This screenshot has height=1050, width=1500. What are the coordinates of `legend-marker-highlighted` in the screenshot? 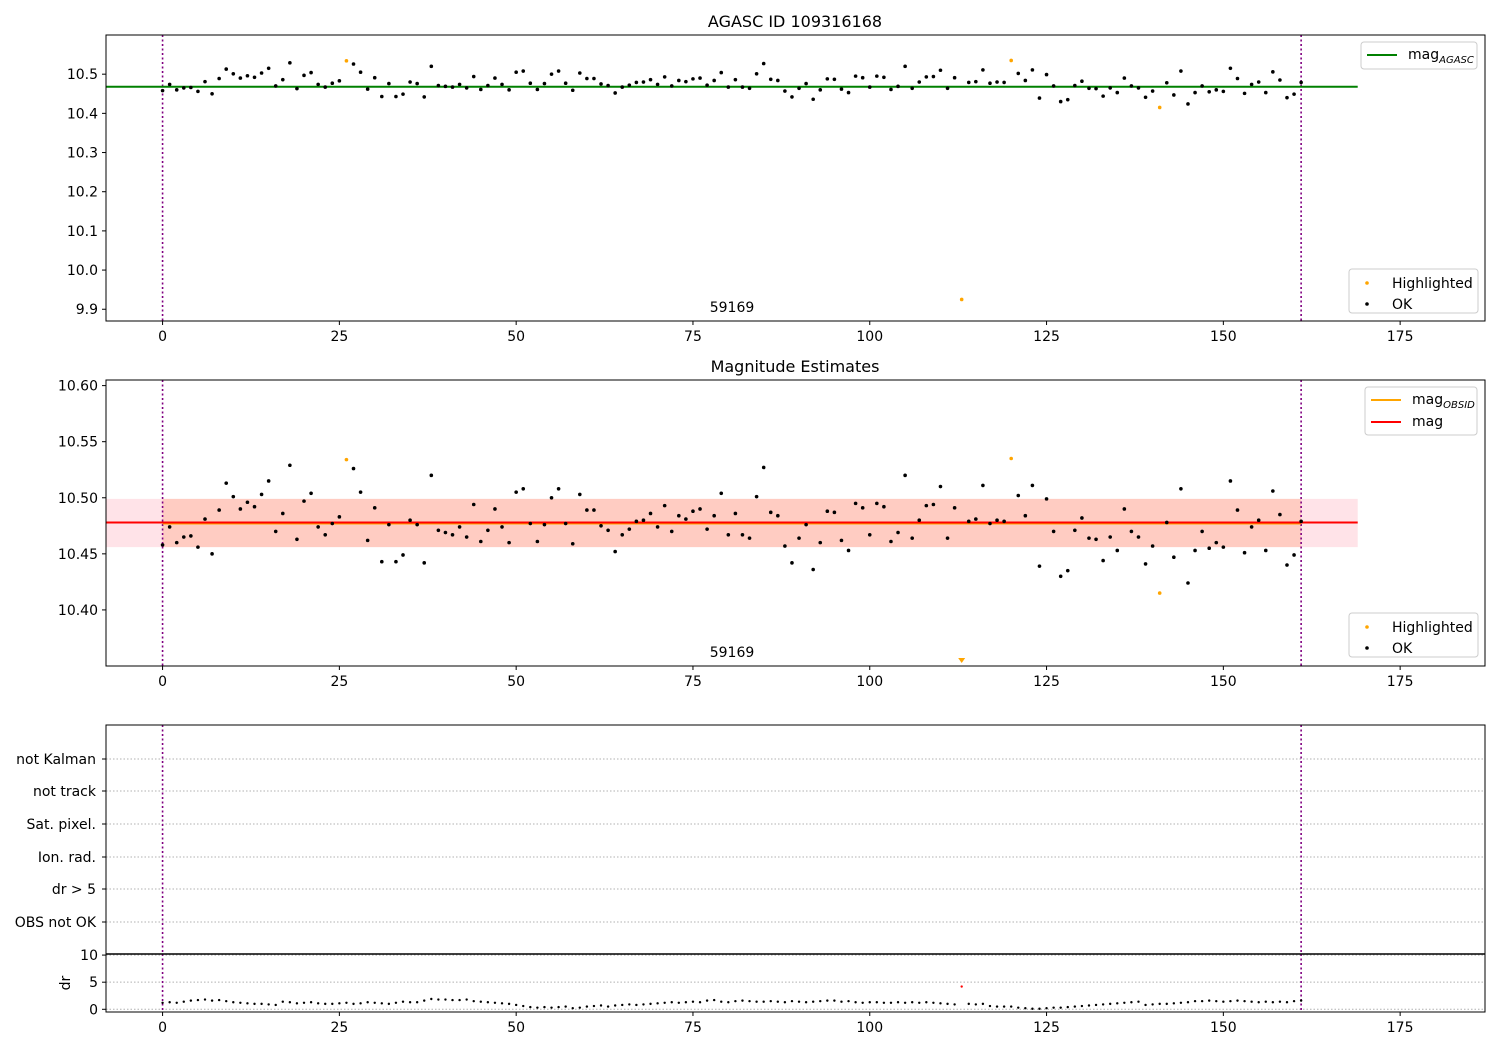 It's located at (1367, 283).